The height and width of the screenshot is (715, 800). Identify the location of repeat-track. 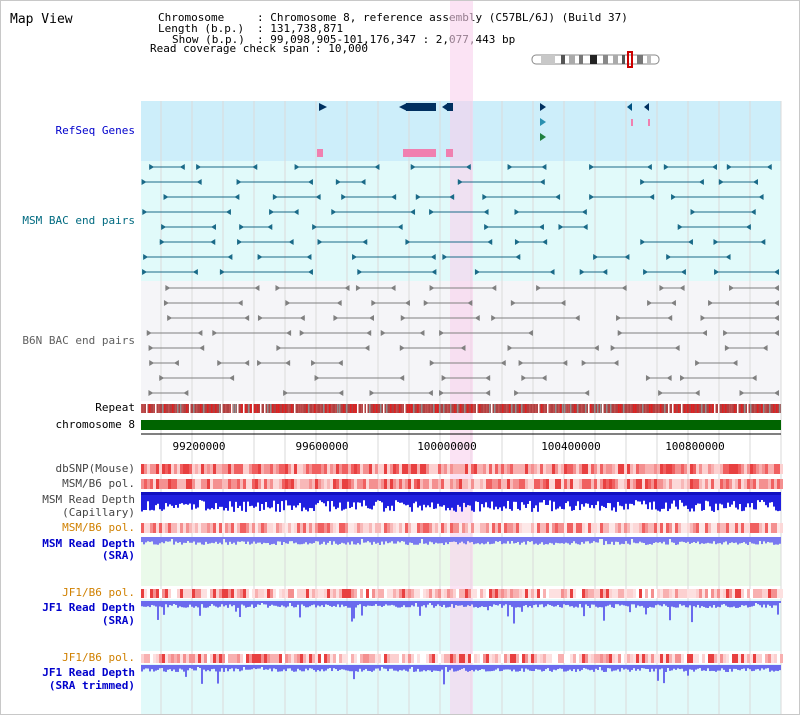
(461, 408).